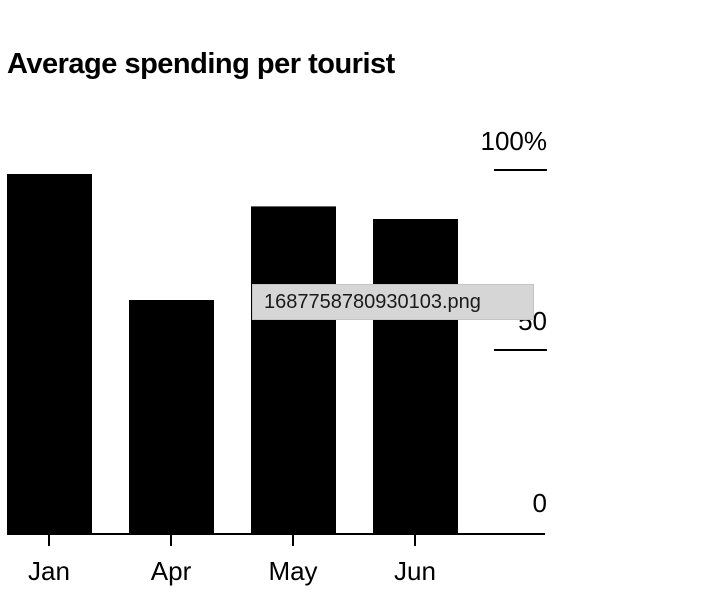 This screenshot has width=706, height=602. Describe the element at coordinates (415, 571) in the screenshot. I see `x-tick-label-jun: Jun` at that location.